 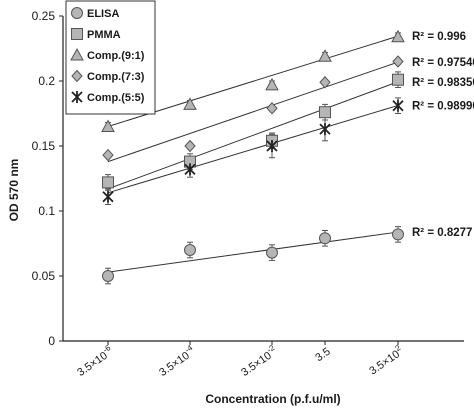 I want to click on x-tick-label: 3.5×10-4, so click(x=176, y=361).